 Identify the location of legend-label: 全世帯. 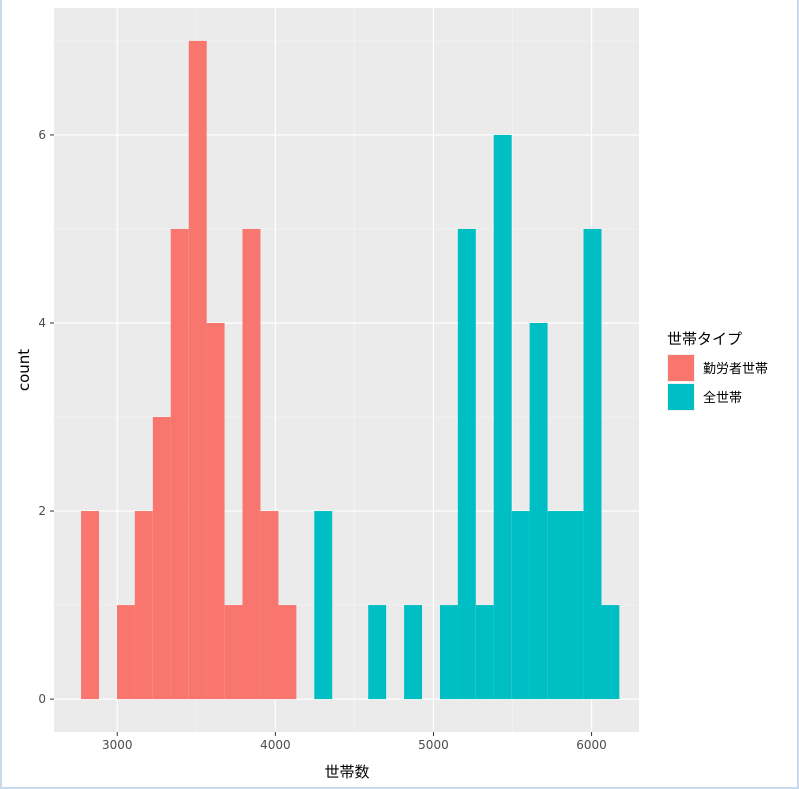
(722, 398).